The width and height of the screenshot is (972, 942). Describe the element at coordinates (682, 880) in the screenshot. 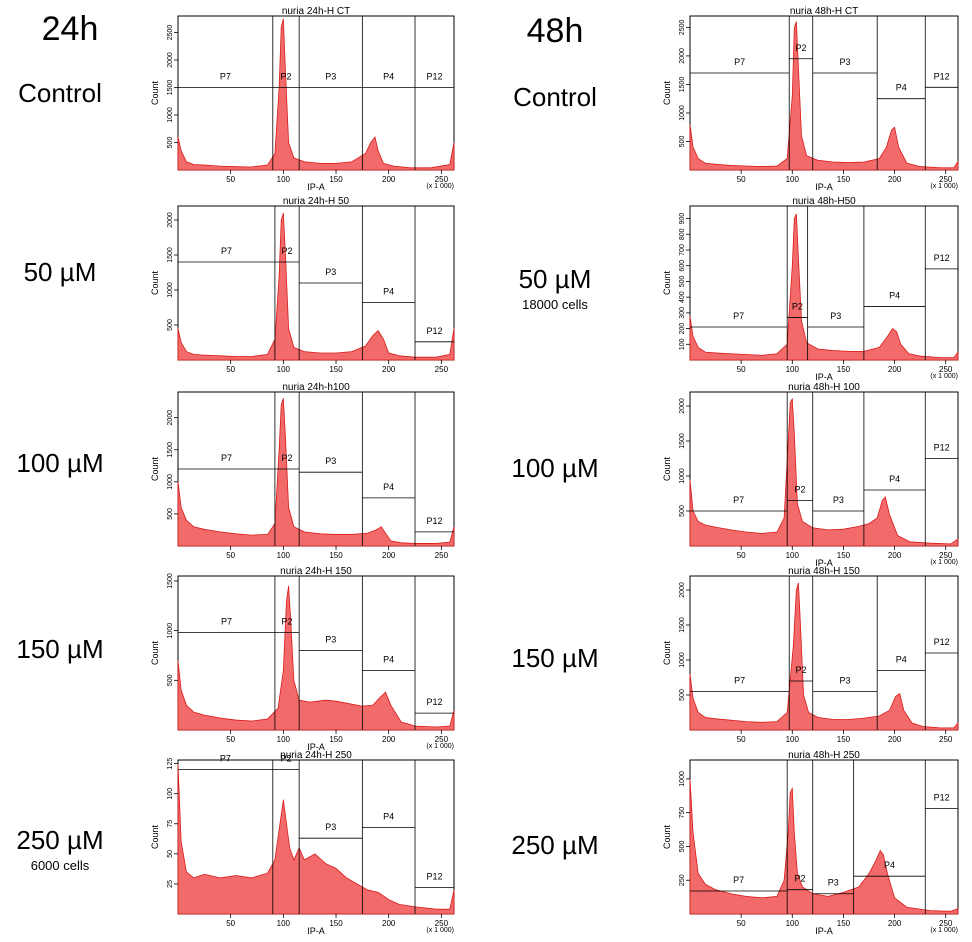

I see `y-tick-label: 250` at that location.